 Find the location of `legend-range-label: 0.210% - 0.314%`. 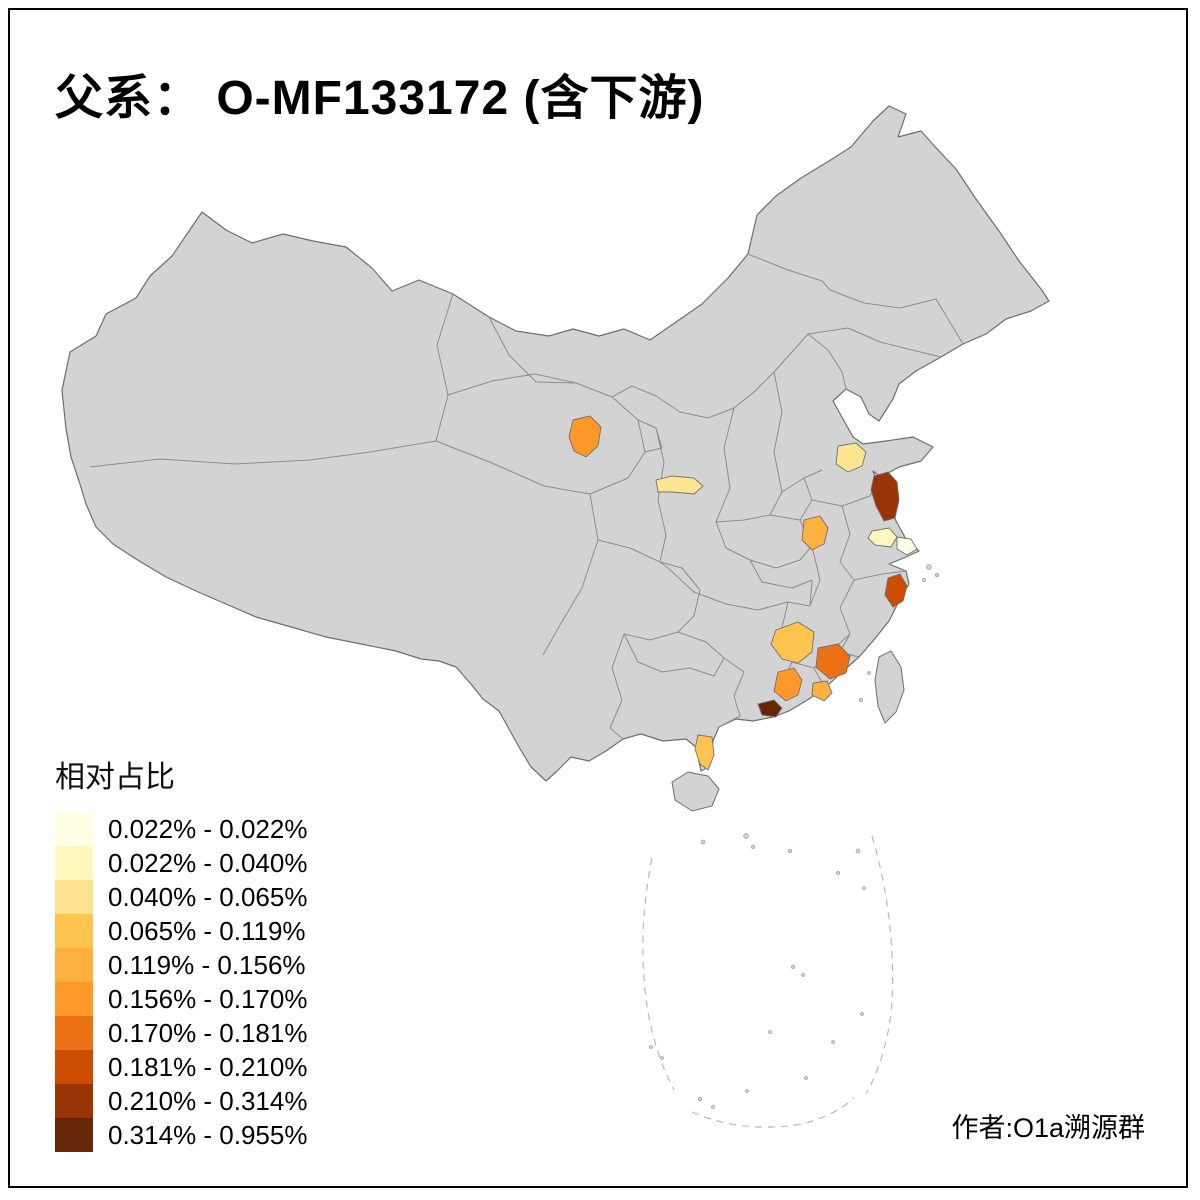

legend-range-label: 0.210% - 0.314% is located at coordinates (208, 1100).